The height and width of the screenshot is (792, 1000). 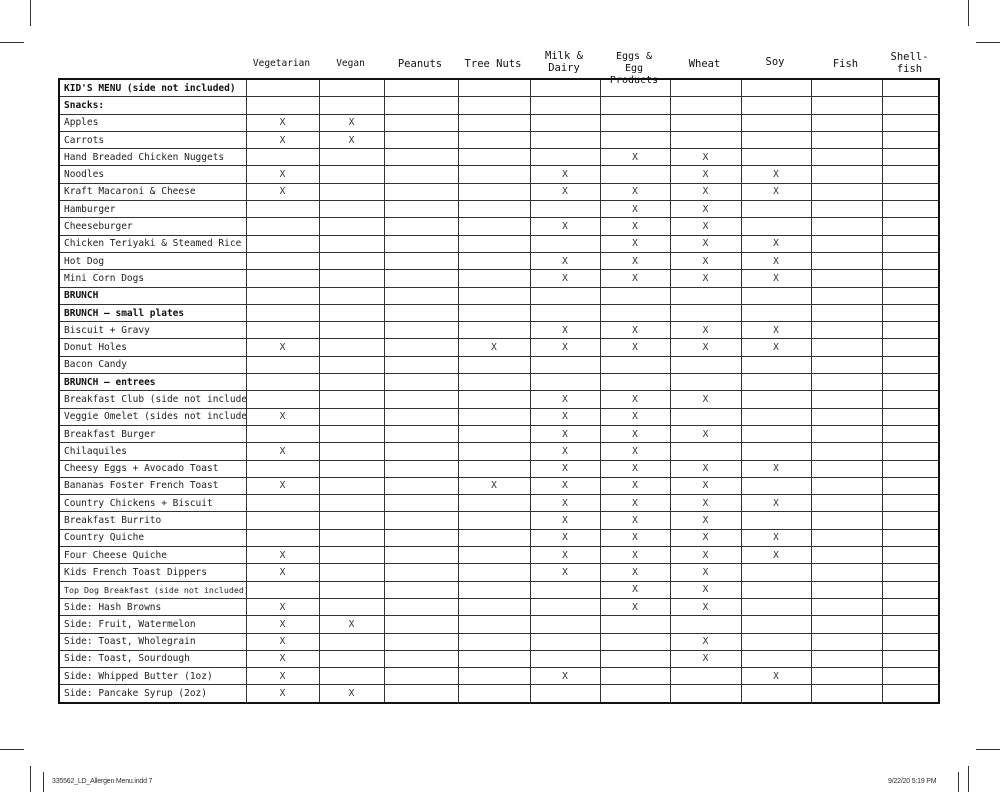 I want to click on table-row: Noodles X X X X, so click(x=499, y=174).